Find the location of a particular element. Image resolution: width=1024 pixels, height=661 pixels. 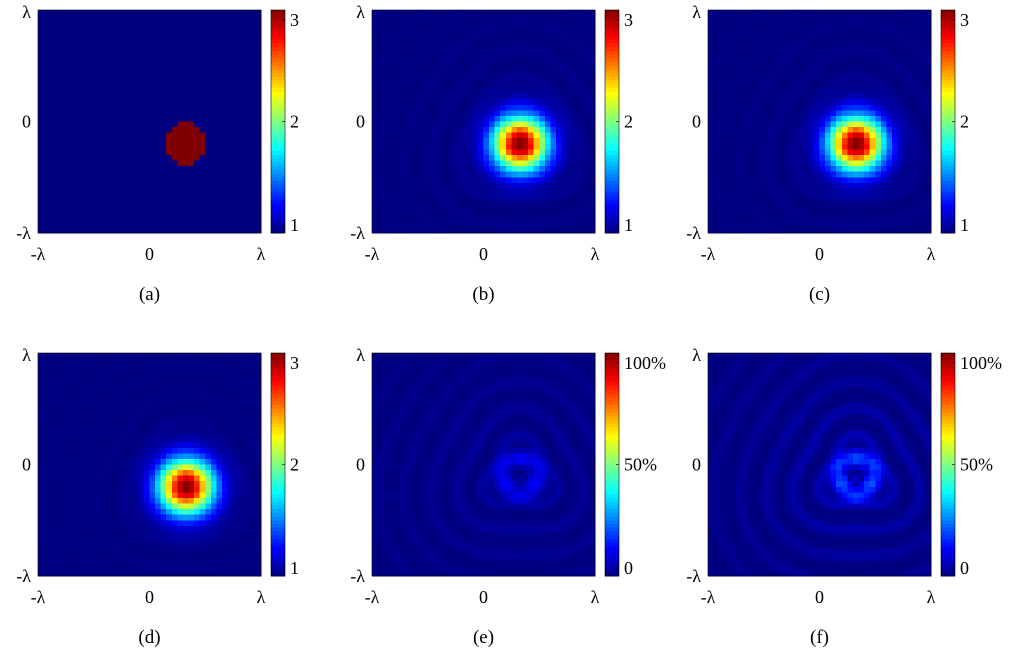

heatmap is located at coordinates (484, 122).